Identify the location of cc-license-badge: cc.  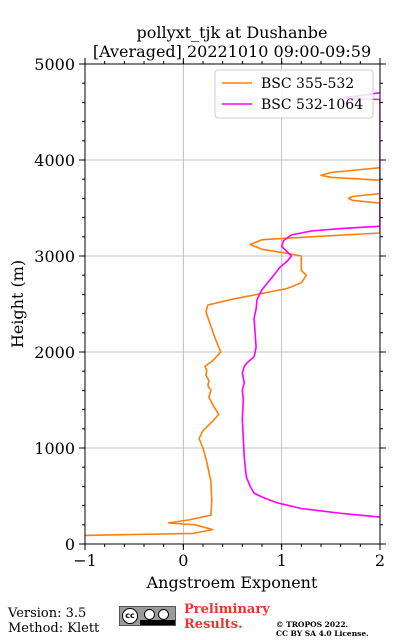
(147, 616).